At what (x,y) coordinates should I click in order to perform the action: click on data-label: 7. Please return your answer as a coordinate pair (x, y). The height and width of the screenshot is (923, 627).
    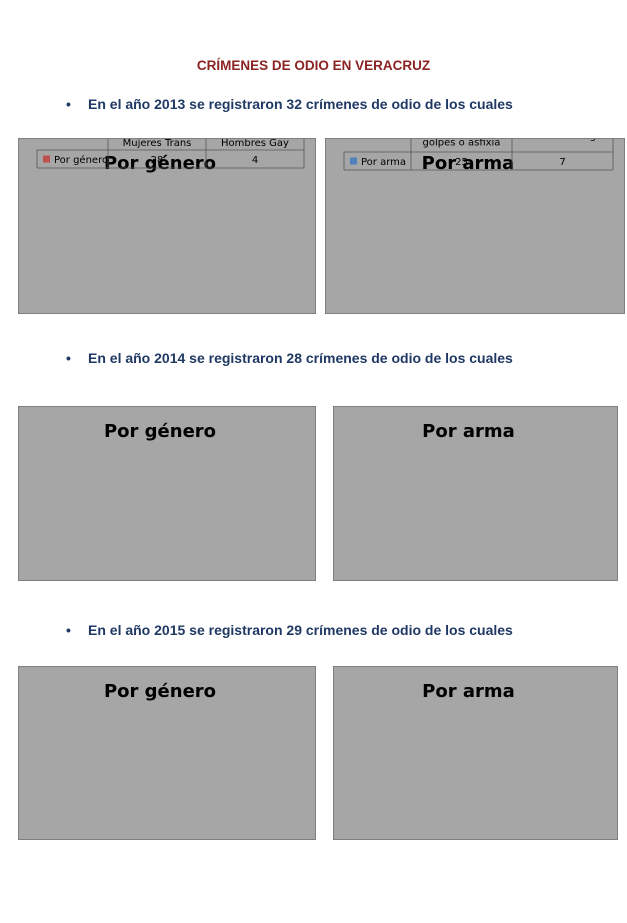
    Looking at the image, I should click on (562, 162).